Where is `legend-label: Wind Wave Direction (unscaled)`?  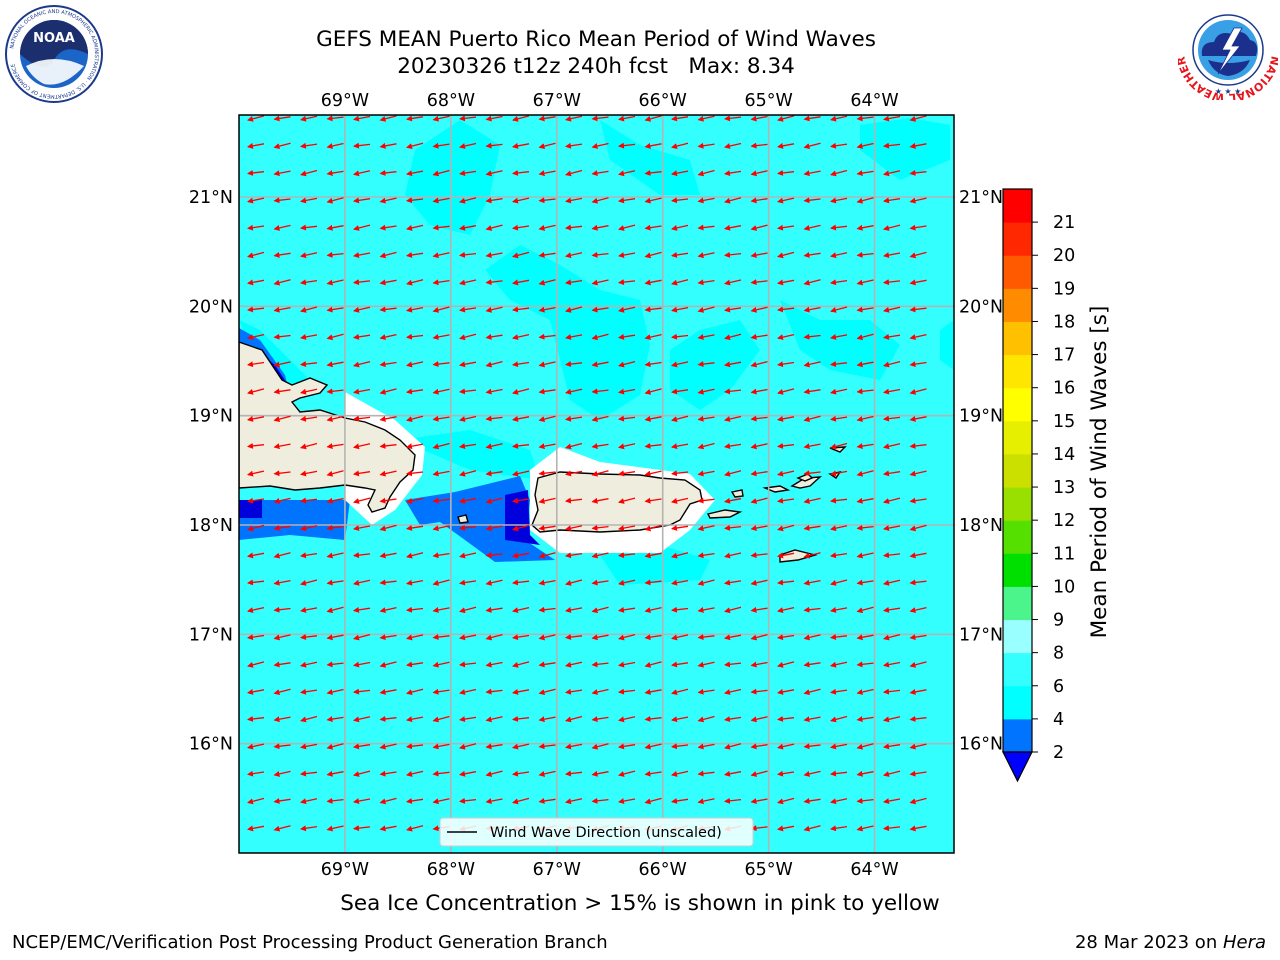 legend-label: Wind Wave Direction (unscaled) is located at coordinates (606, 833).